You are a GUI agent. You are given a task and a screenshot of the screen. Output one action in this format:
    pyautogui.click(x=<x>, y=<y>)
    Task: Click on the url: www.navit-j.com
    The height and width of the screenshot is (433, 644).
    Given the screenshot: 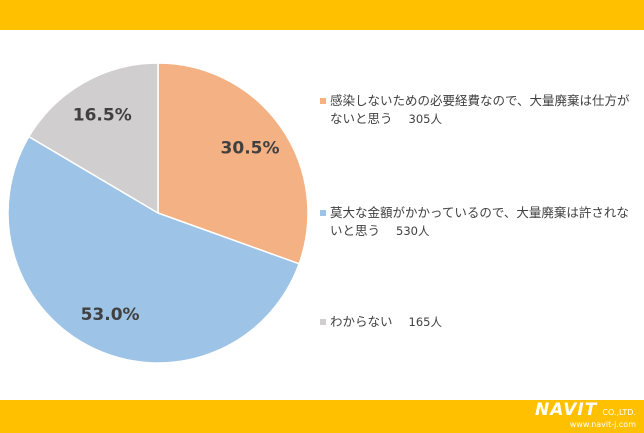 What is the action you would take?
    pyautogui.click(x=602, y=424)
    